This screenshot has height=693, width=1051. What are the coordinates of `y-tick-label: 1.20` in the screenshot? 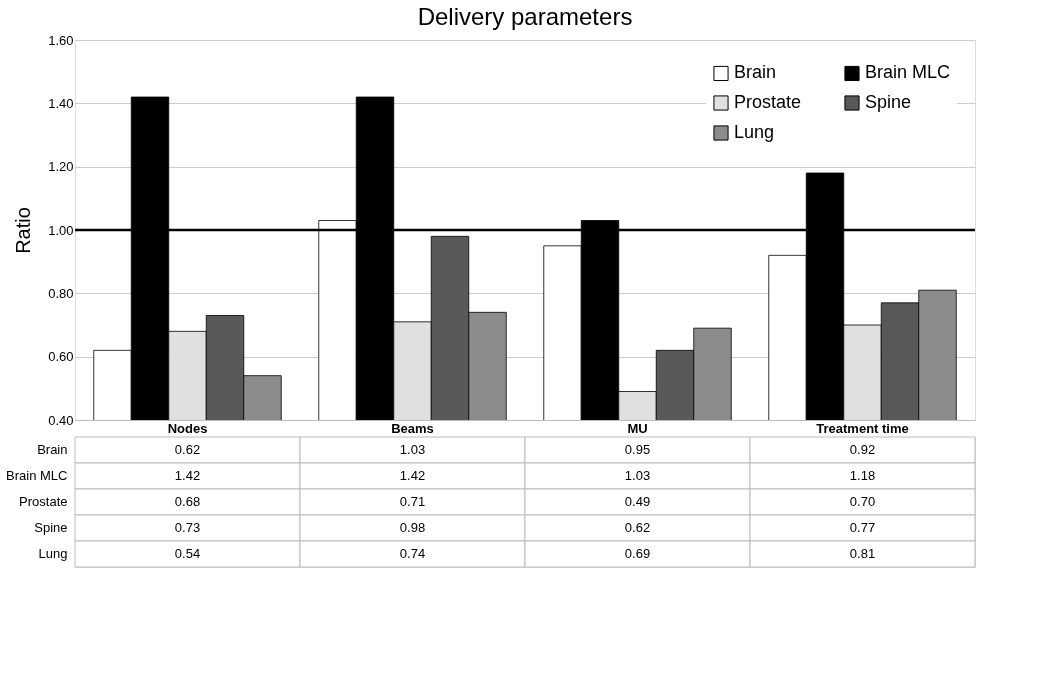 It's located at (61, 167).